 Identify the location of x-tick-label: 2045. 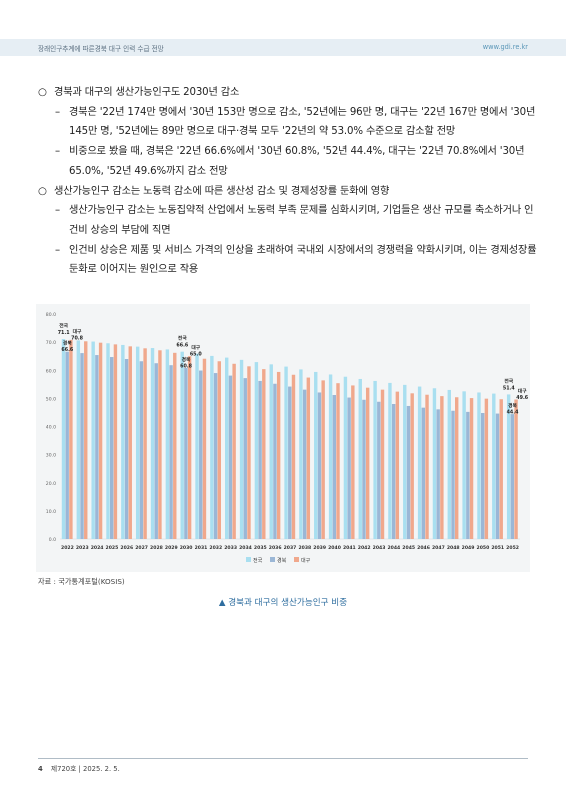
(408, 548).